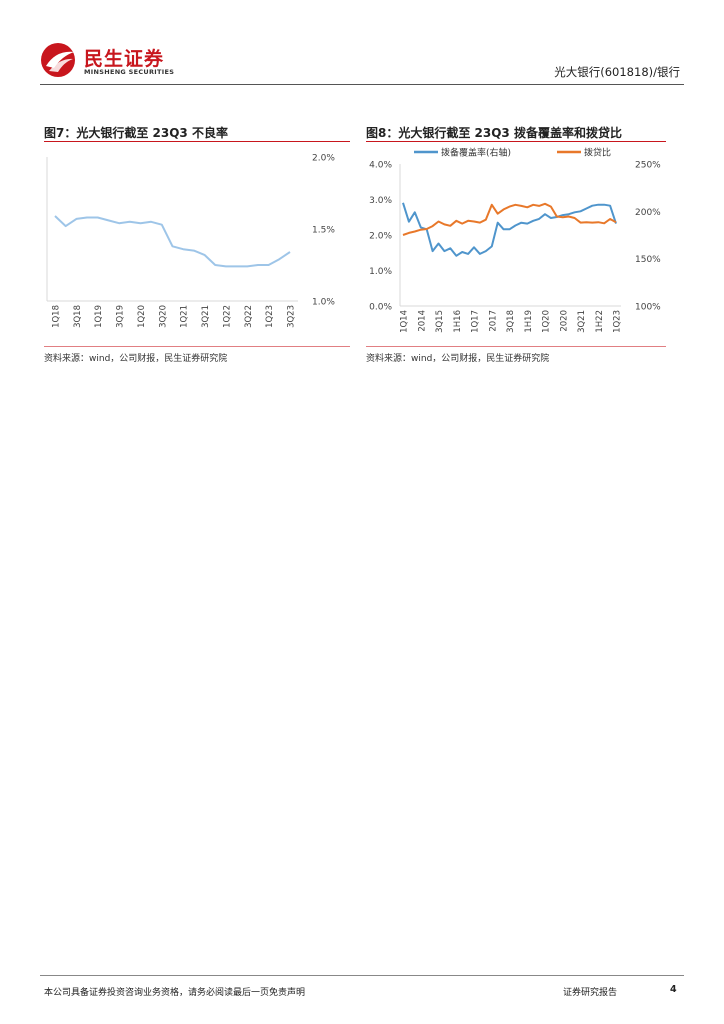 The height and width of the screenshot is (1024, 724). I want to click on figure8-source: 资料来源：wind，公司财报，民生证券研究院, so click(458, 359).